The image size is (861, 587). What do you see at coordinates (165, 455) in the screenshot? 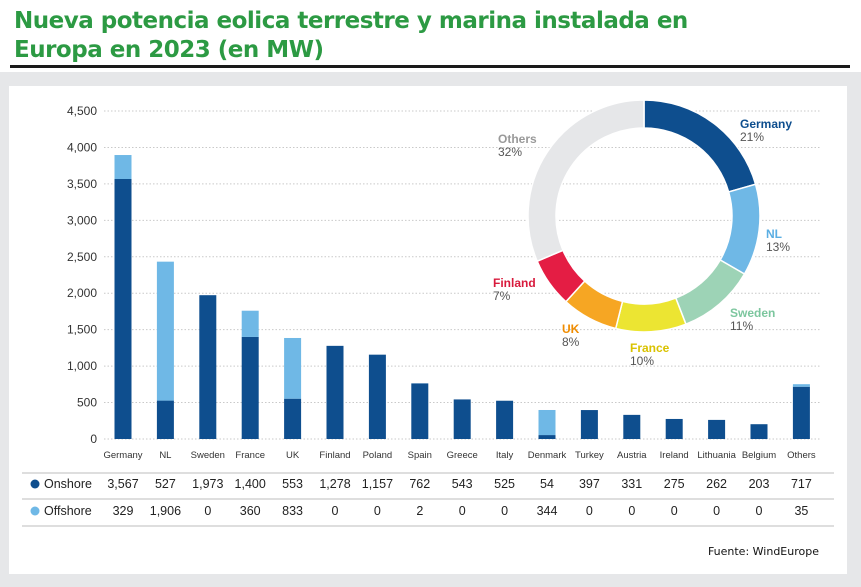
I see `x-tick-label: NL` at bounding box center [165, 455].